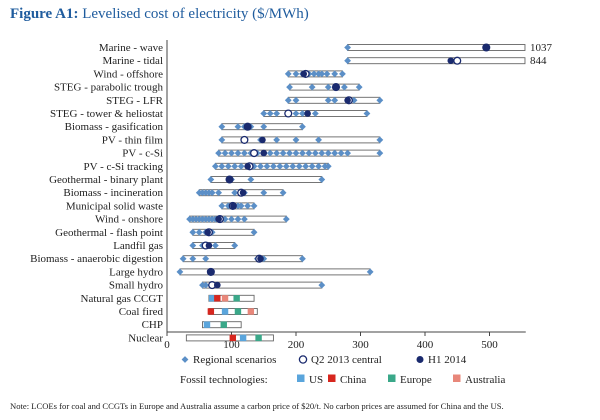 This screenshot has width=600, height=420. What do you see at coordinates (176, 246) in the screenshot?
I see `technology-row: Landfil gas` at bounding box center [176, 246].